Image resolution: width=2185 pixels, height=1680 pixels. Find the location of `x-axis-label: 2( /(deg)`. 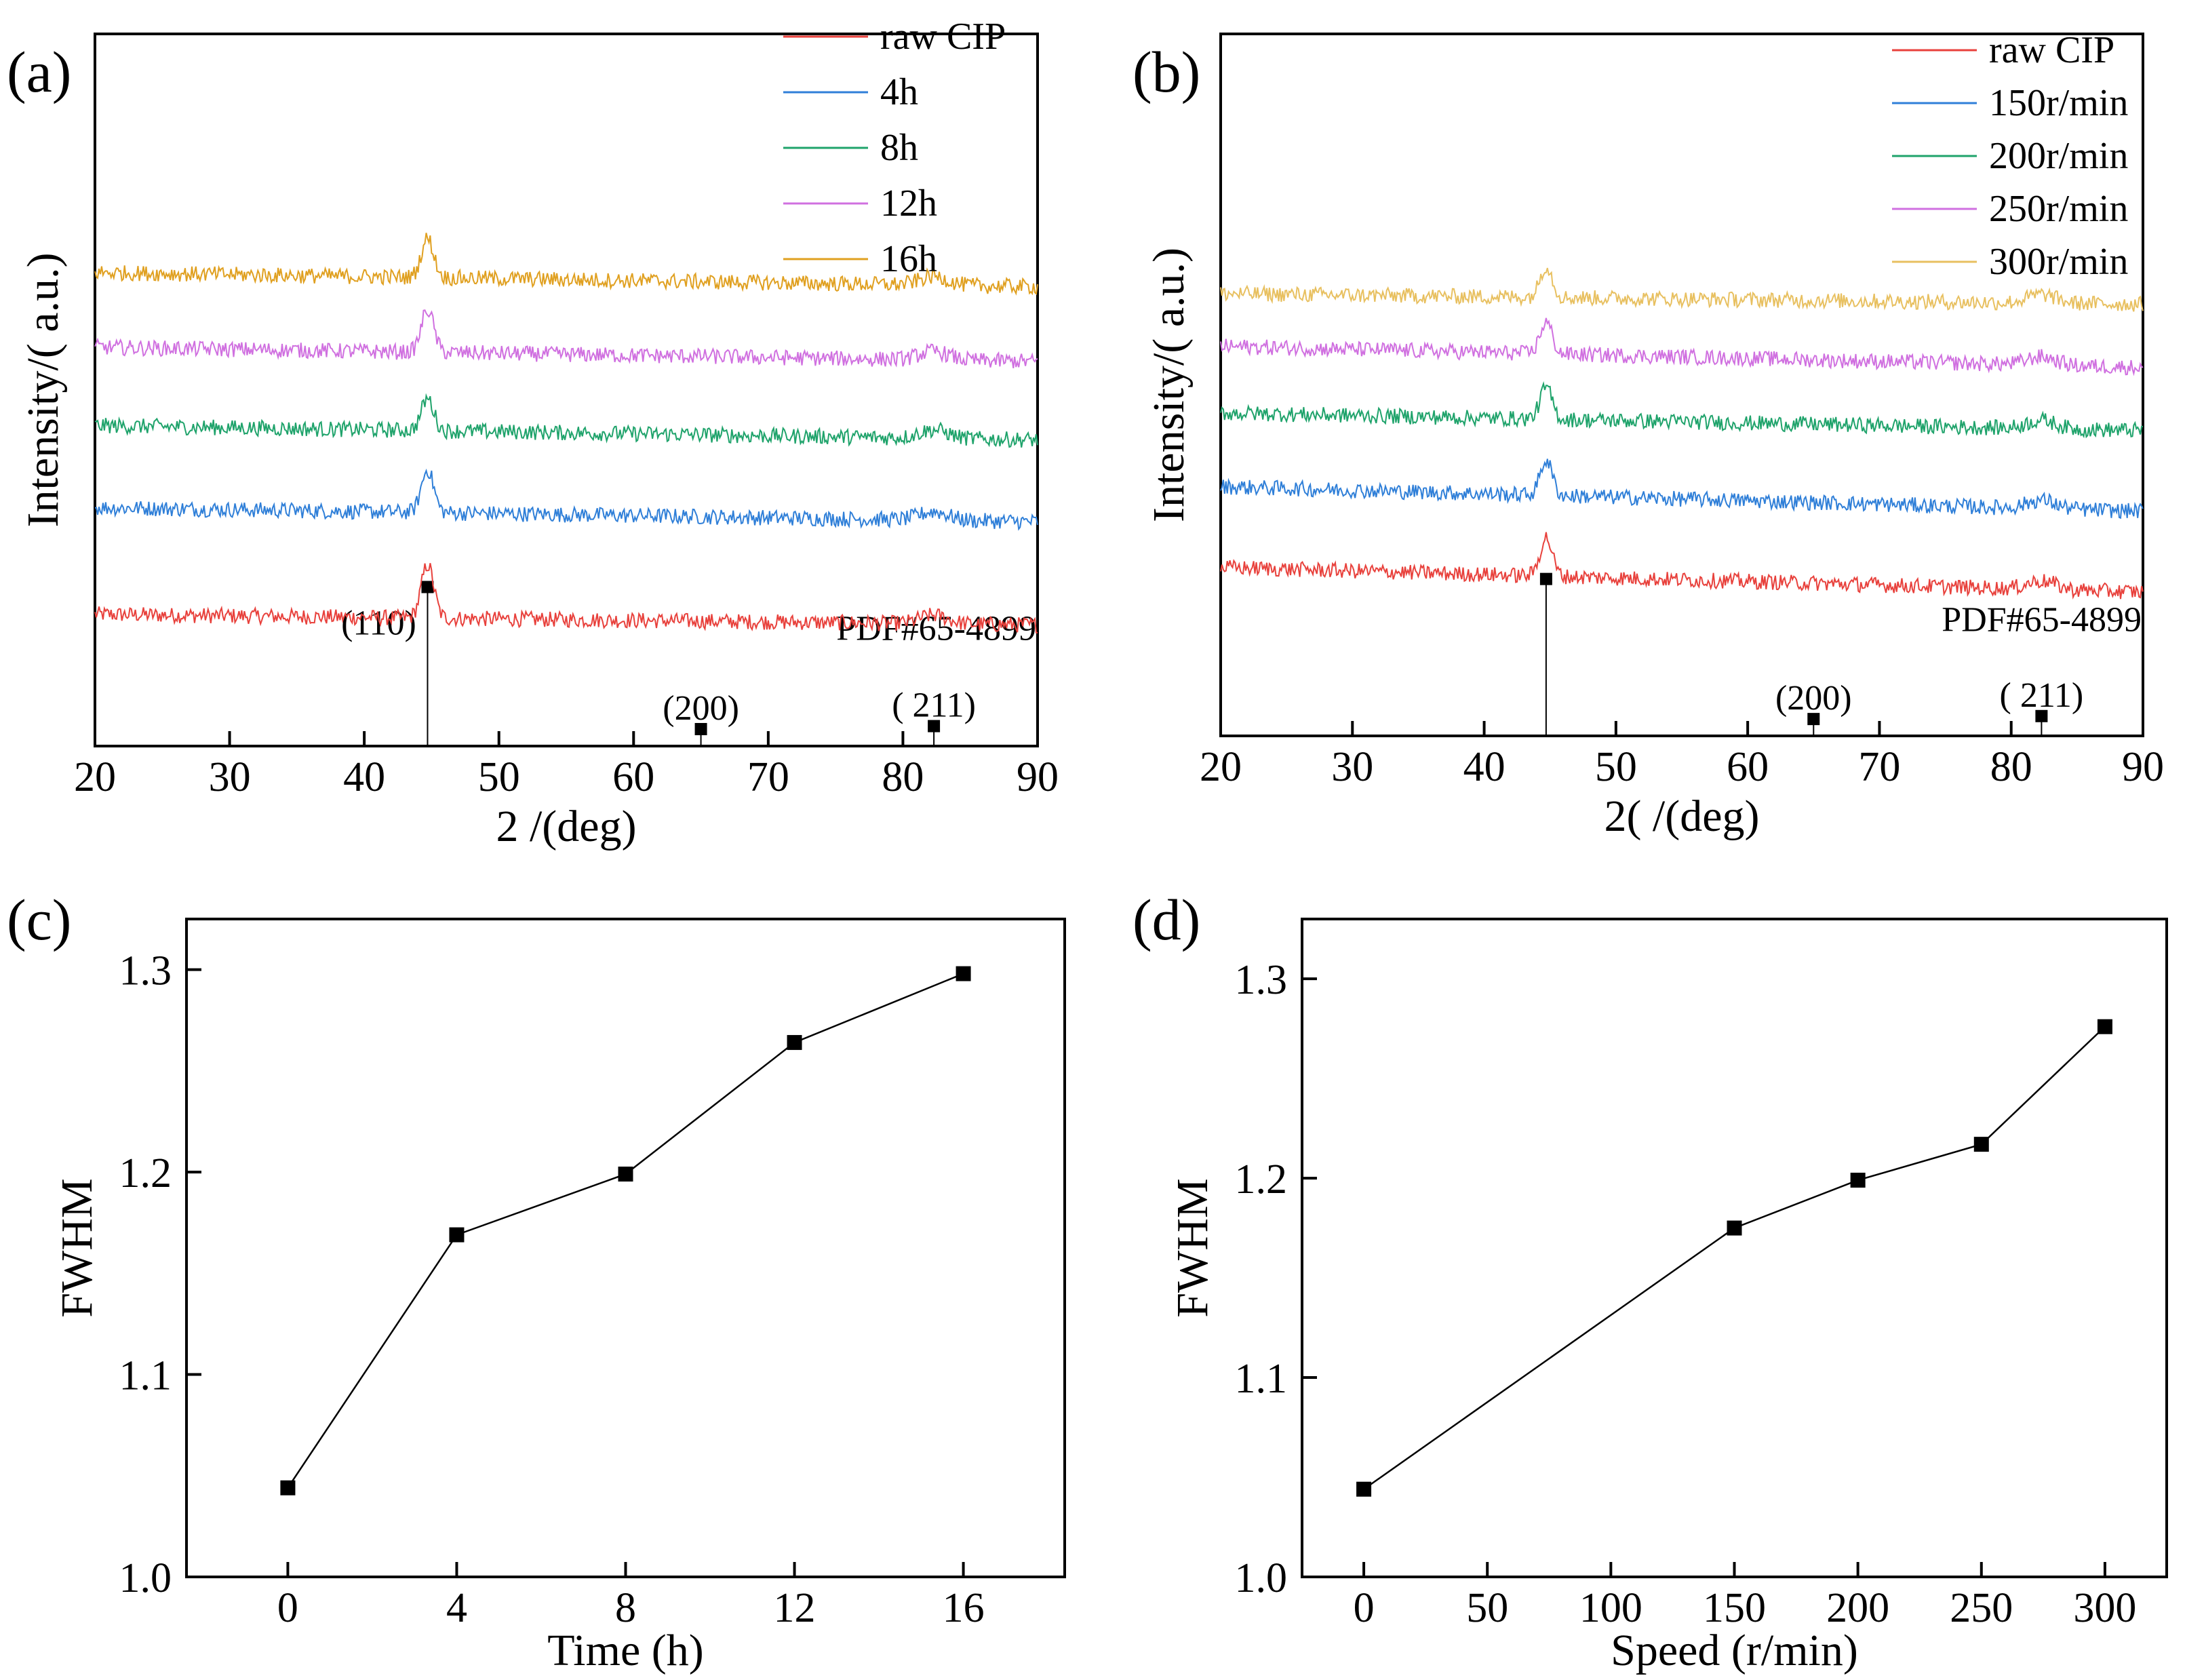

x-axis-label: 2( /(deg) is located at coordinates (1681, 817).